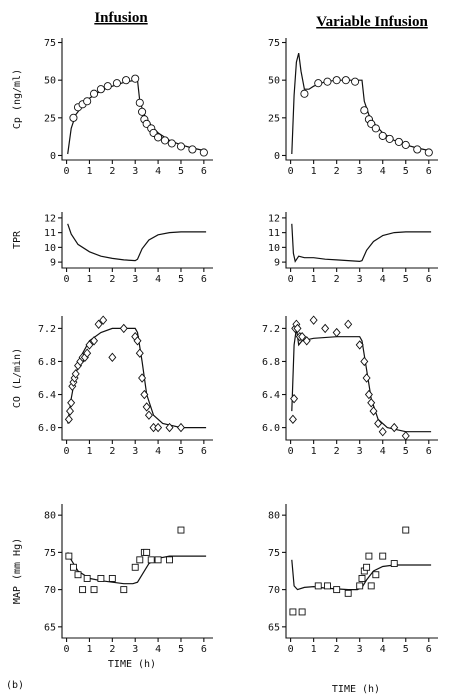 The height and width of the screenshot is (700, 449). I want to click on panel-r3-c1: 65 70 75 80 0 1 2 3 4 5 6, so click(353, 579).